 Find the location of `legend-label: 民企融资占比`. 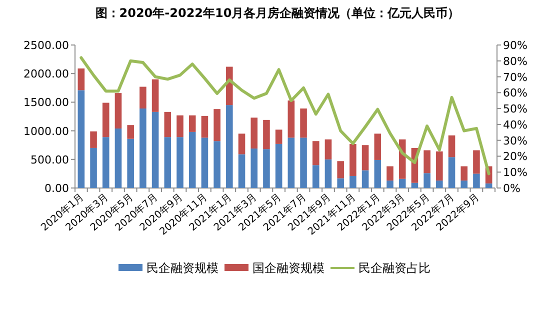

legend-label: 民企融资占比 is located at coordinates (394, 268).